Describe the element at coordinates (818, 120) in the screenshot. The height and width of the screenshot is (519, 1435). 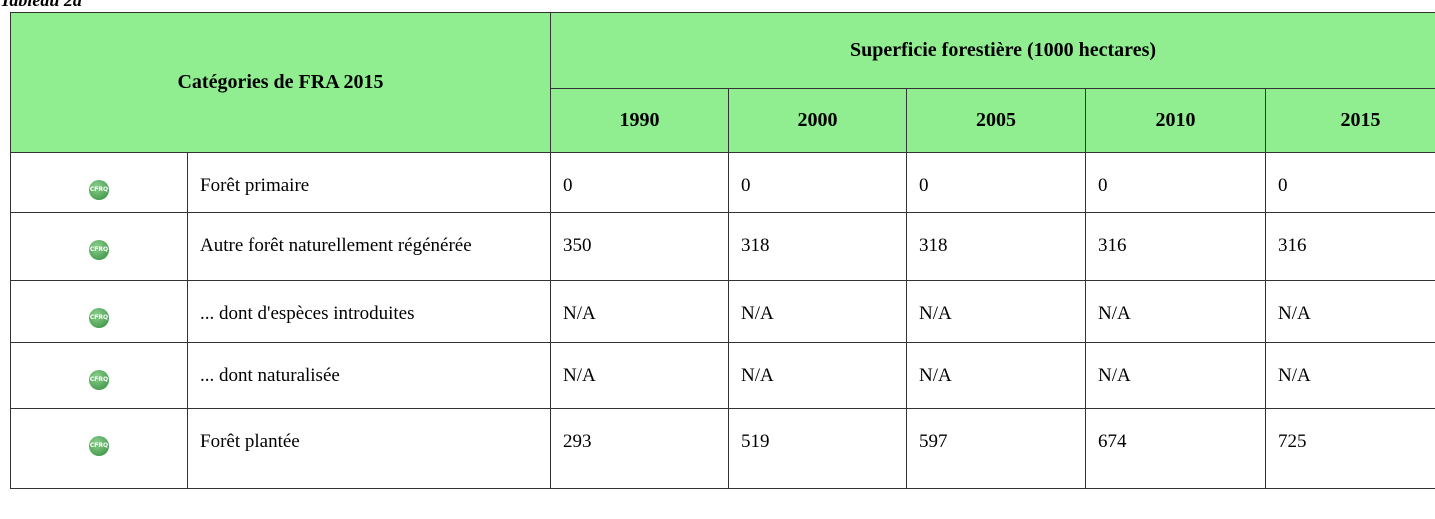
I see `year-header: 2000` at that location.